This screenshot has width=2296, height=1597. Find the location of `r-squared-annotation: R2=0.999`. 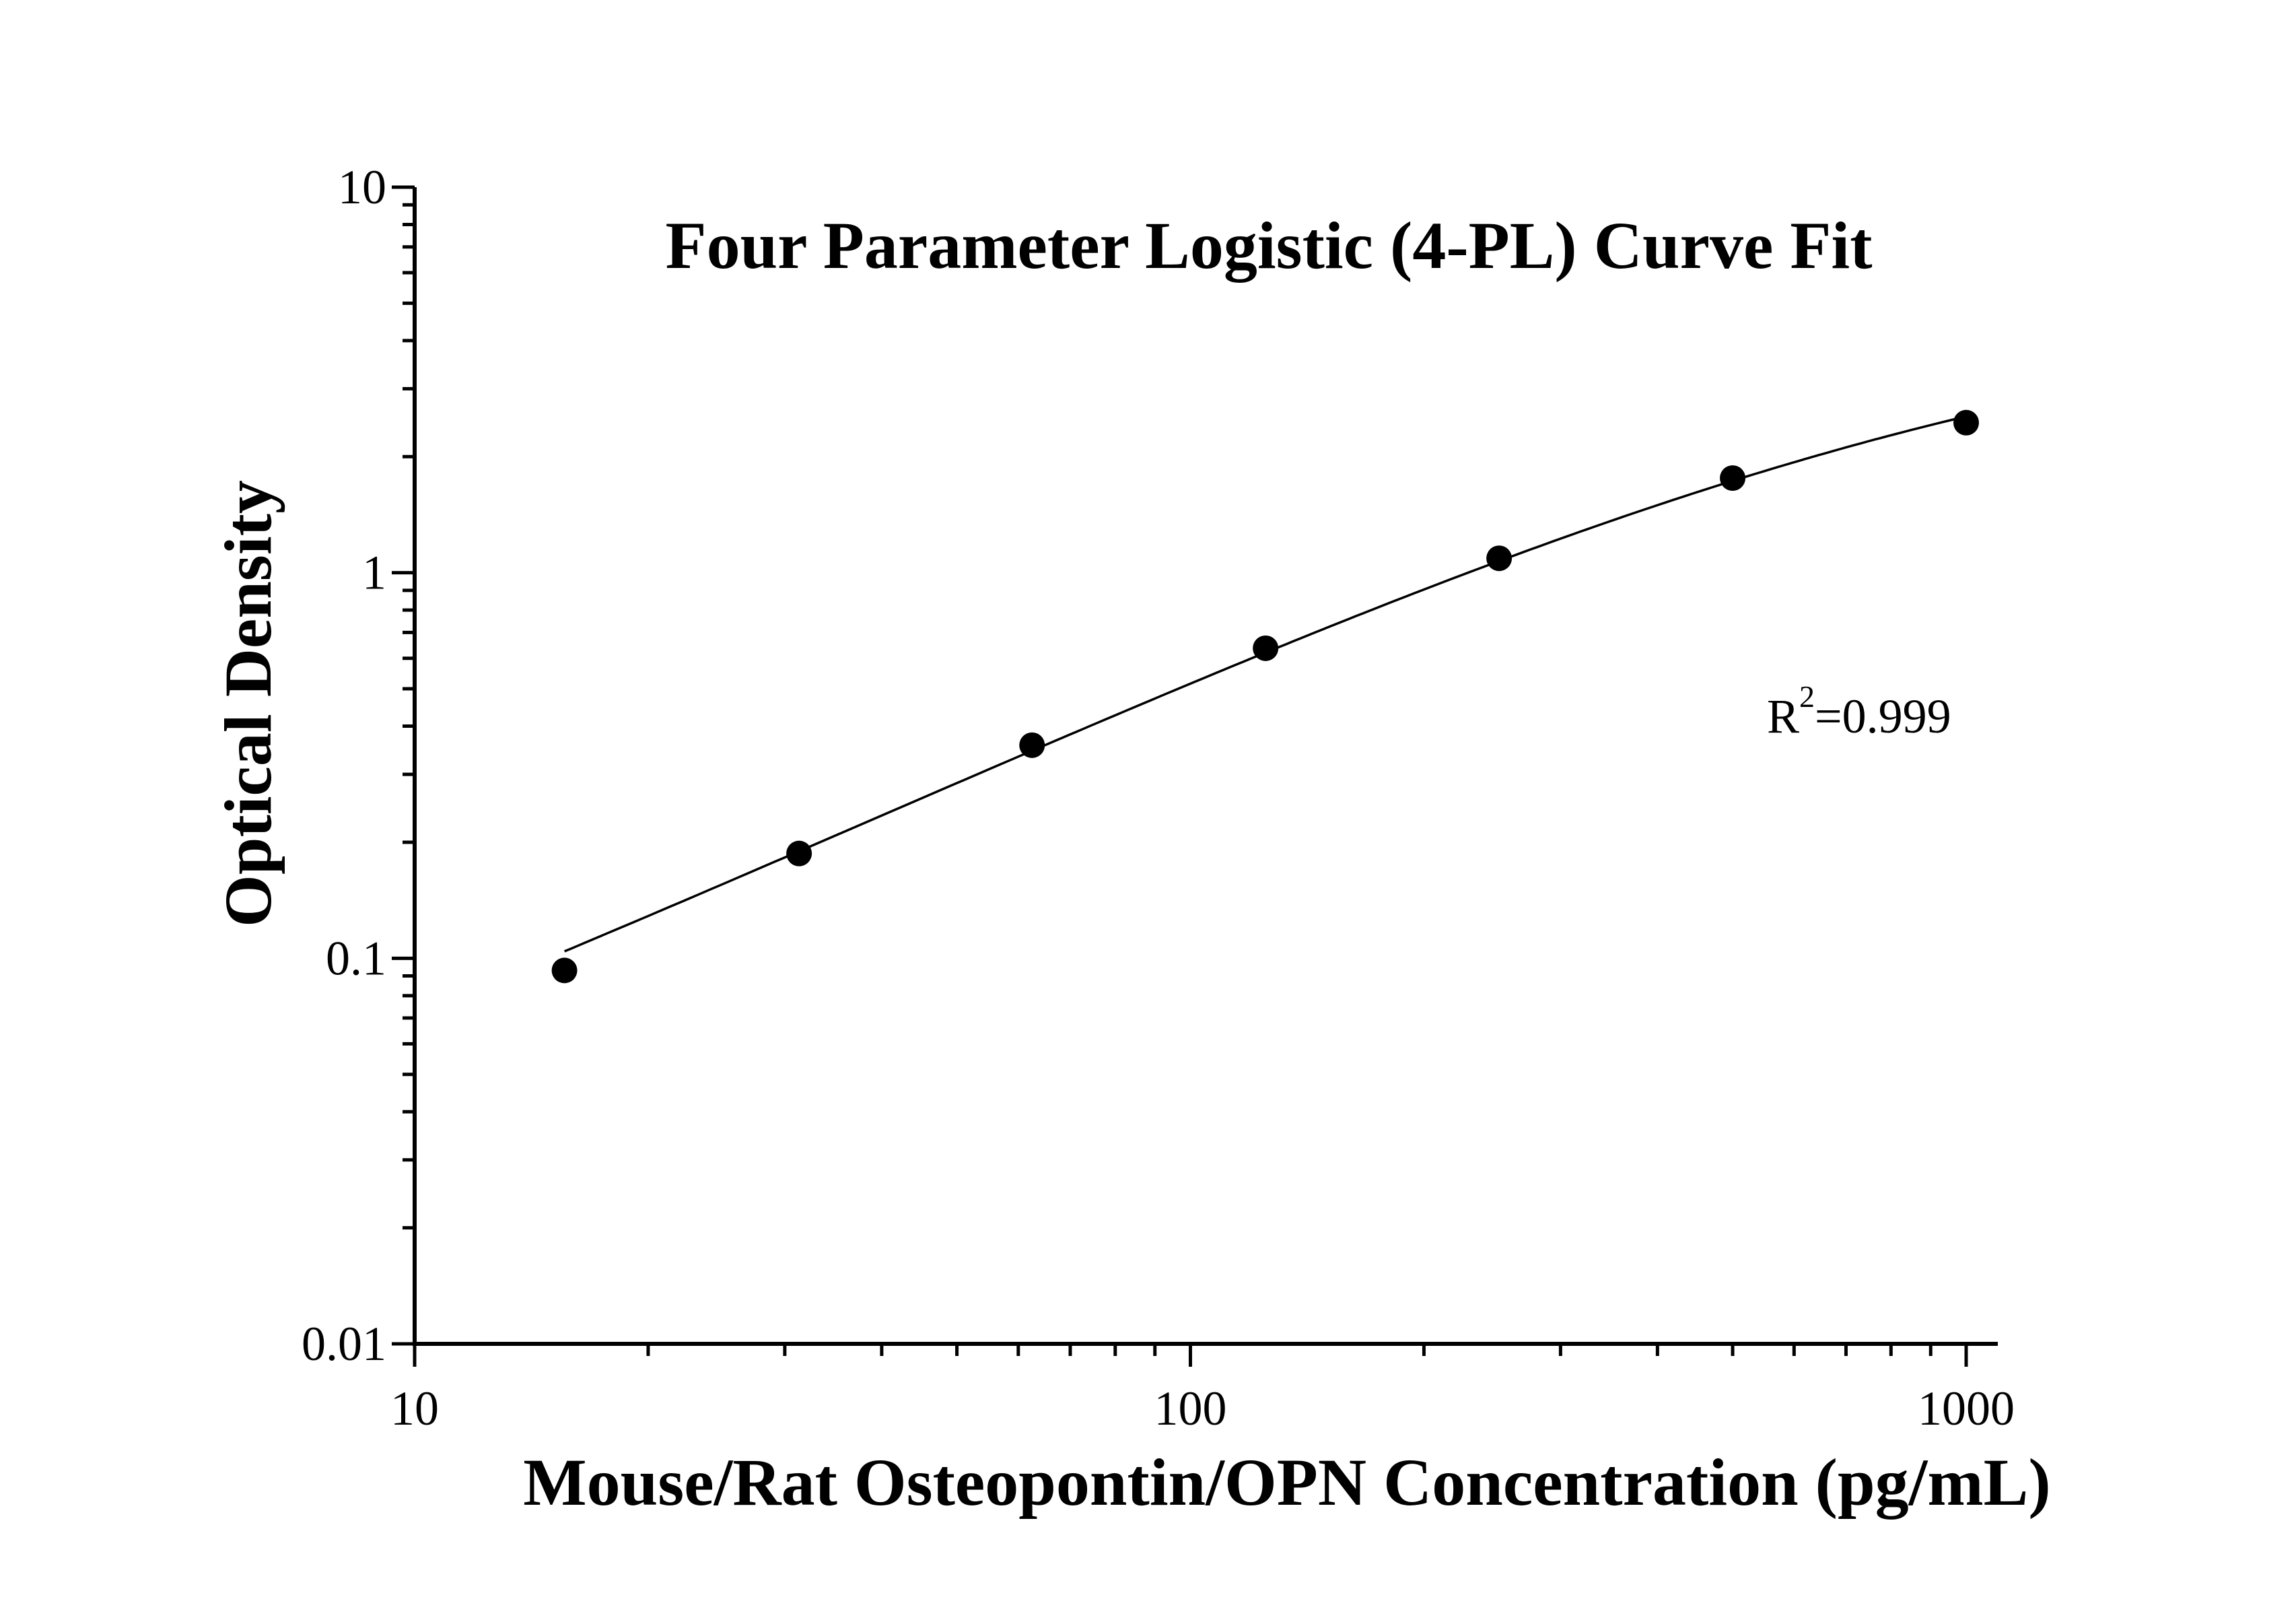

r-squared-annotation: R2=0.999 is located at coordinates (1859, 711).